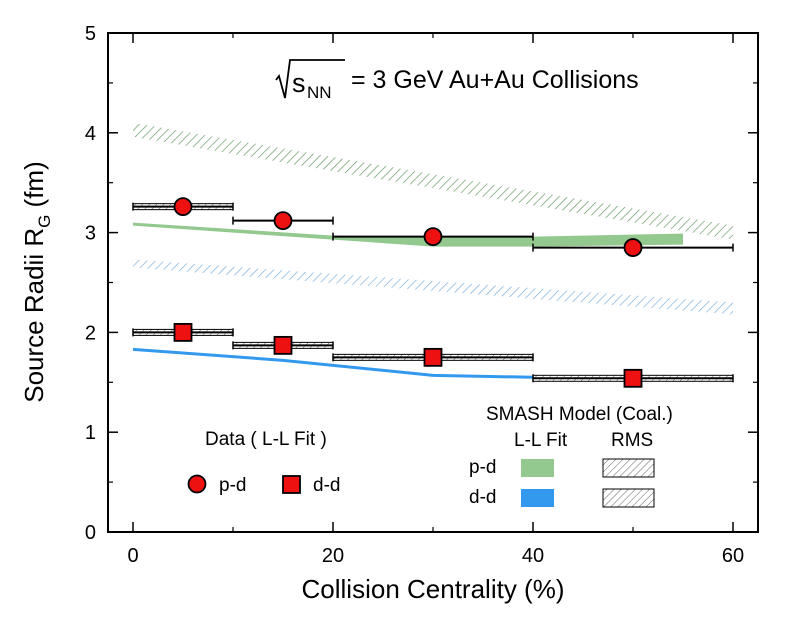  Describe the element at coordinates (197, 484) in the screenshot. I see `legend-circle-marker` at that location.